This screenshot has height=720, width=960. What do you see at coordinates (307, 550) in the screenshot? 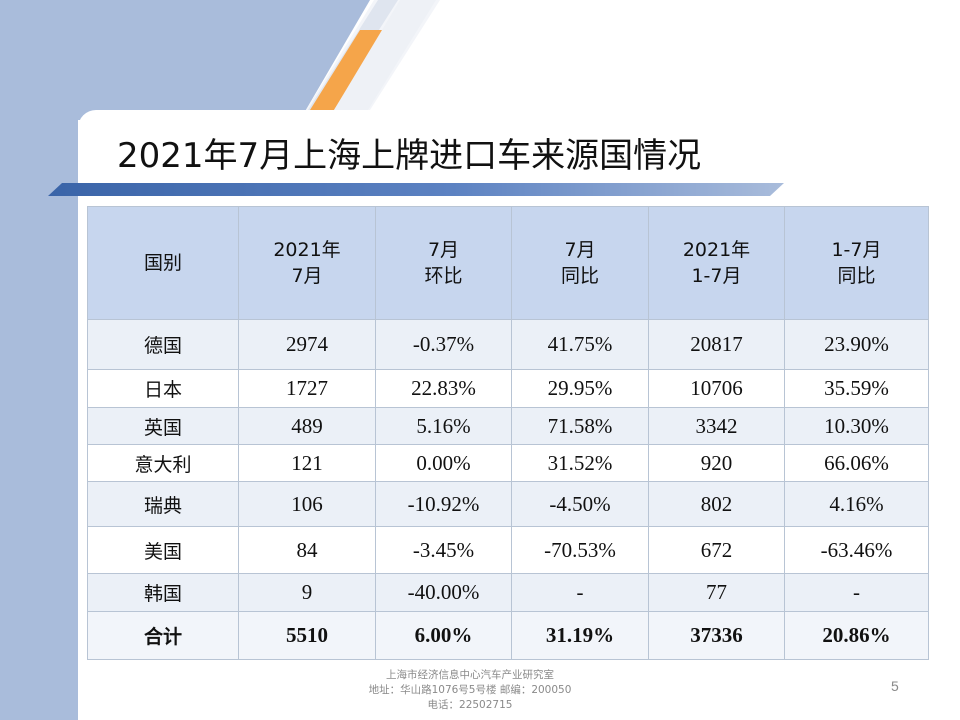
I see `value-cell: 84` at bounding box center [307, 550].